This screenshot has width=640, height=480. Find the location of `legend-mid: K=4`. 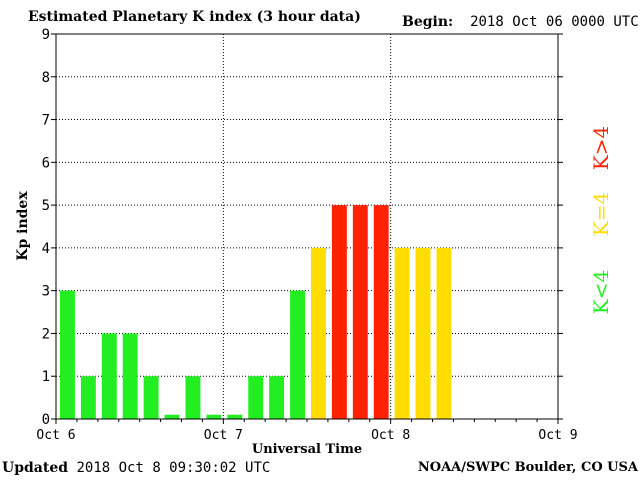

legend-mid: K=4 is located at coordinates (601, 214).